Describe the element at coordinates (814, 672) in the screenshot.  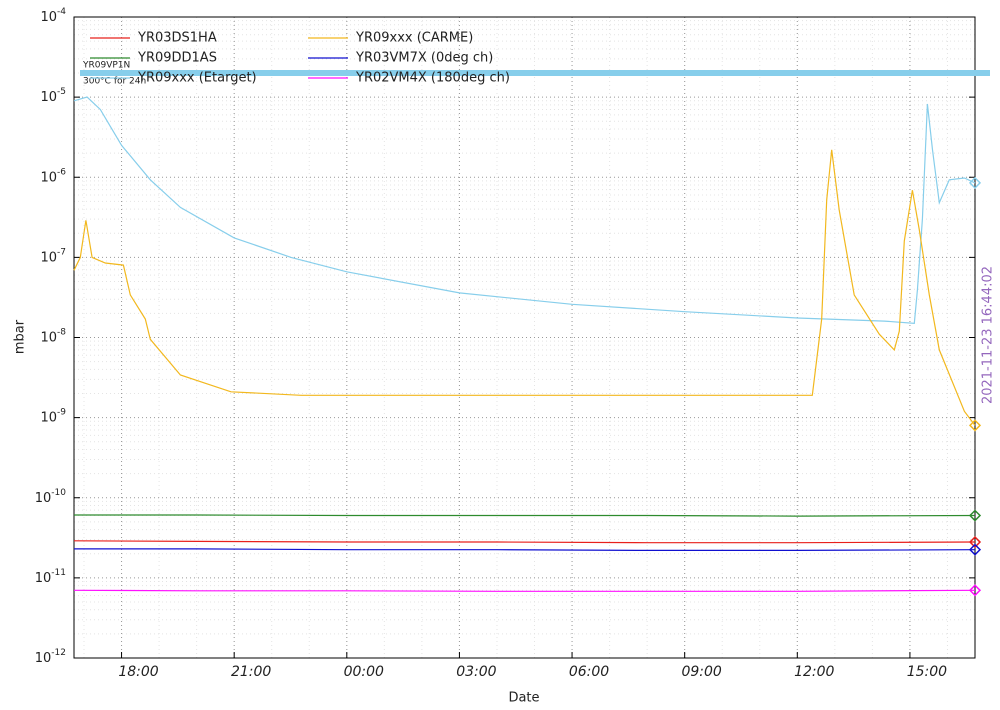
I see `x-tick-label: 12:00` at that location.